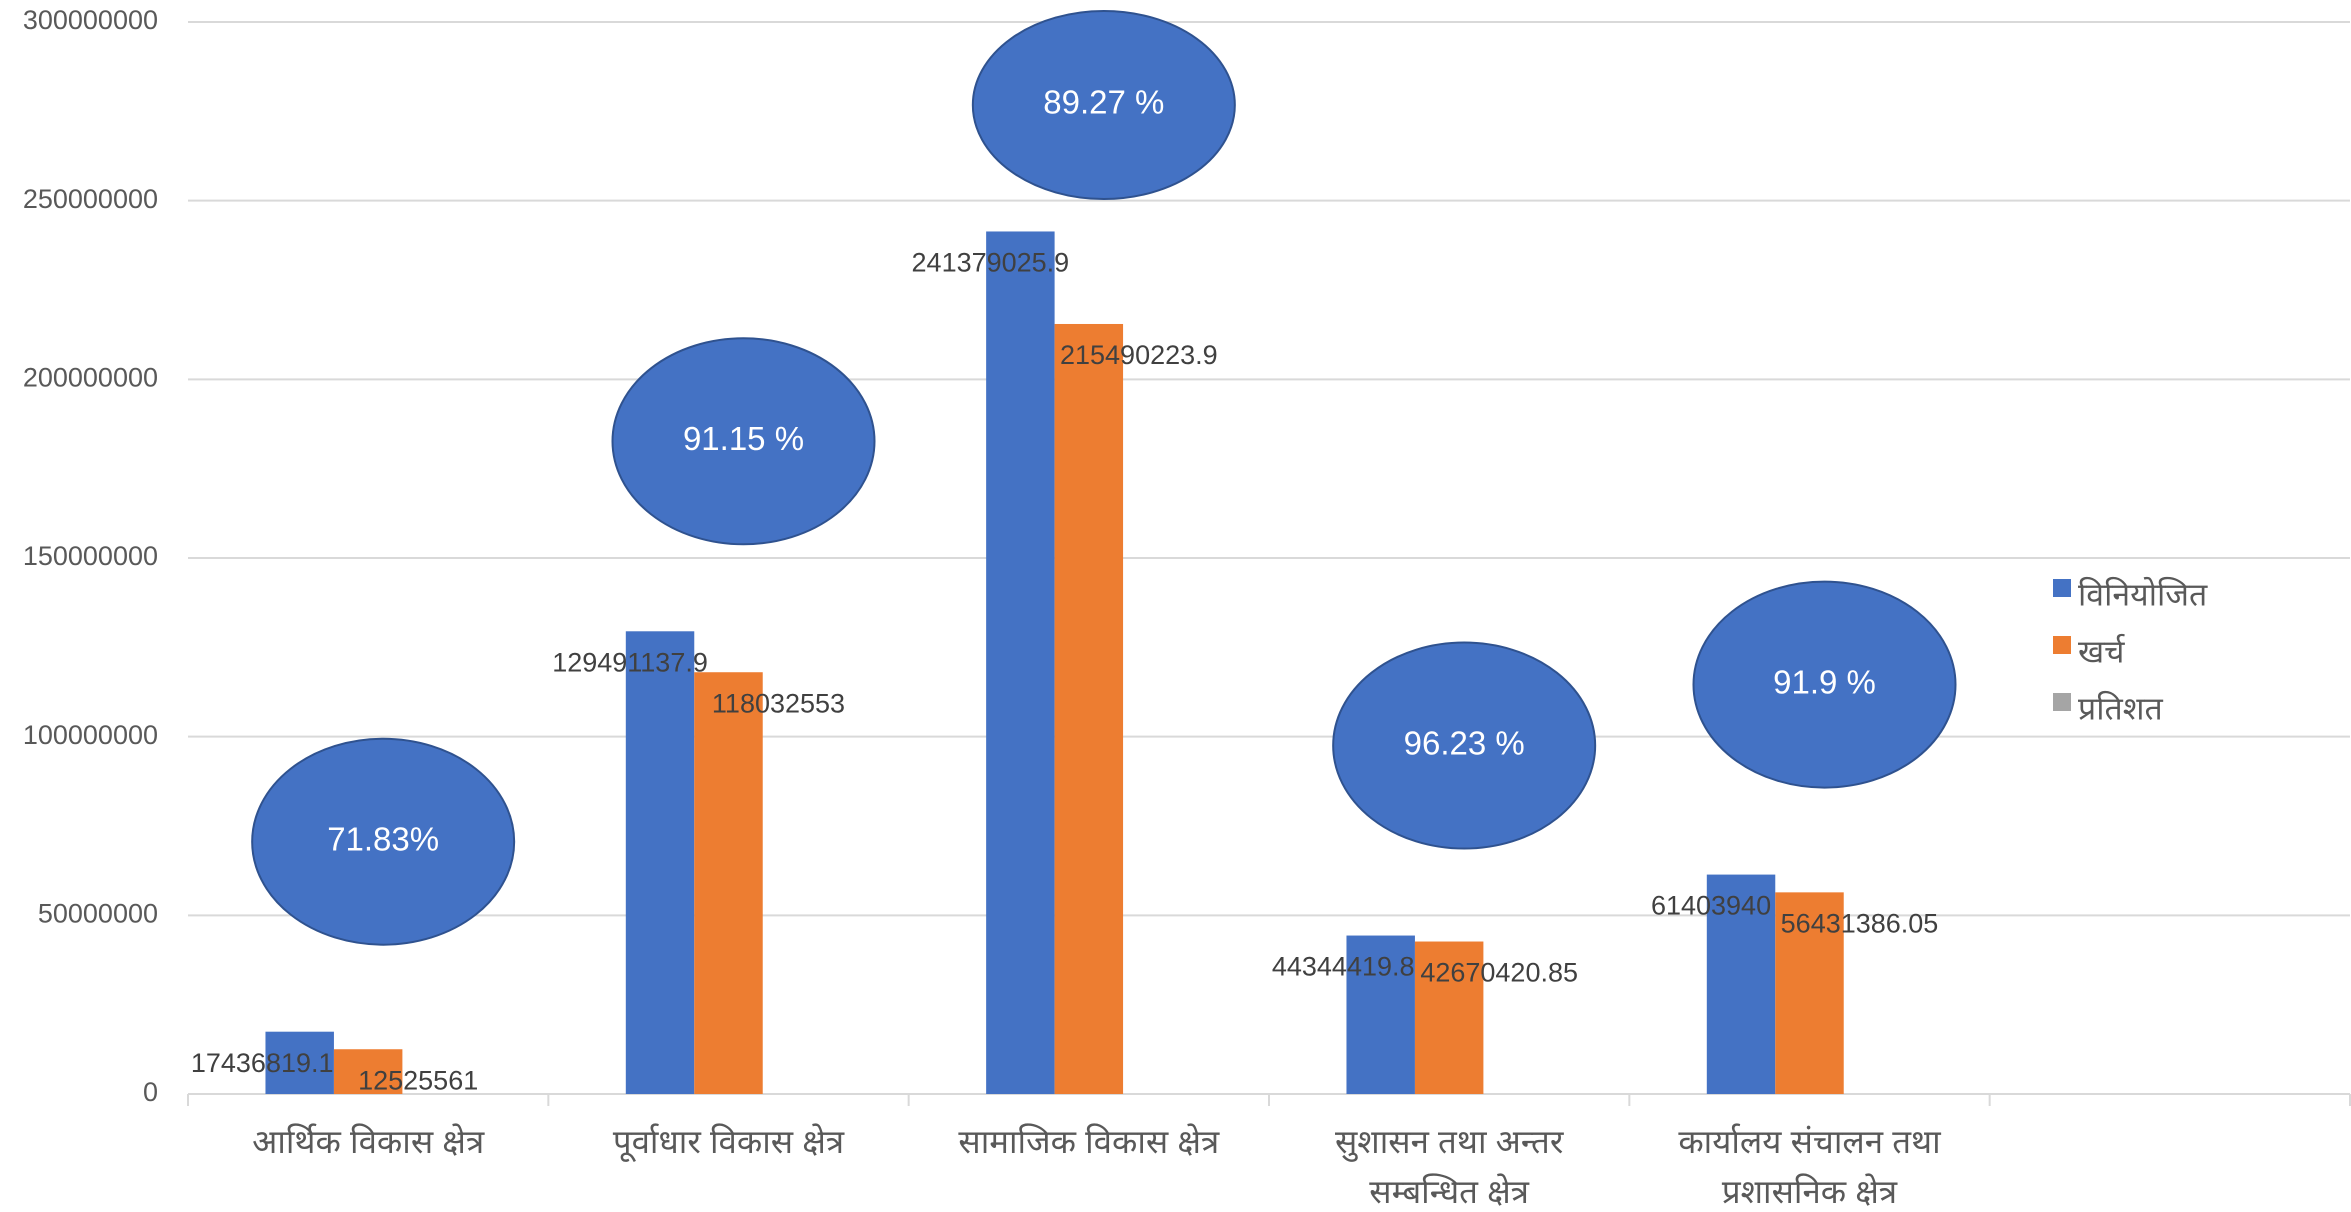 Image resolution: width=2351 pixels, height=1212 pixels. I want to click on data-label: 241379025.9, so click(991, 263).